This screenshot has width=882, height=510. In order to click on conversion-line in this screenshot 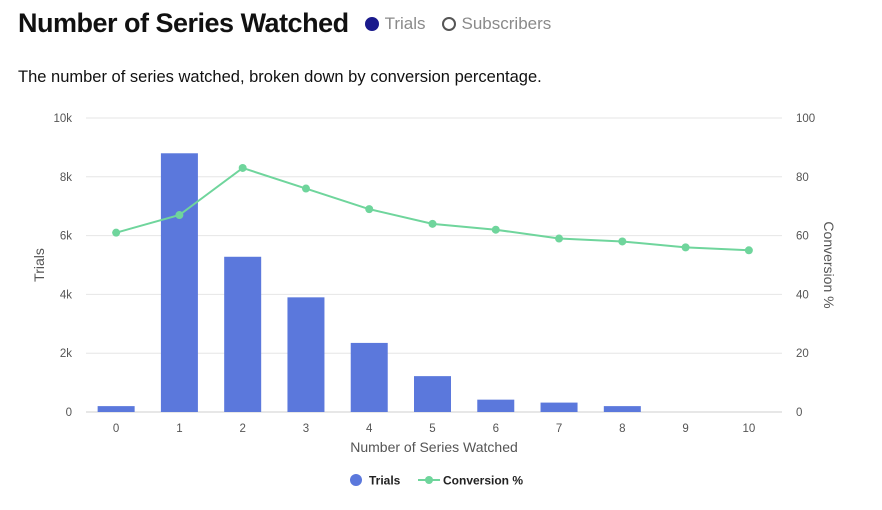, I will do `click(432, 209)`.